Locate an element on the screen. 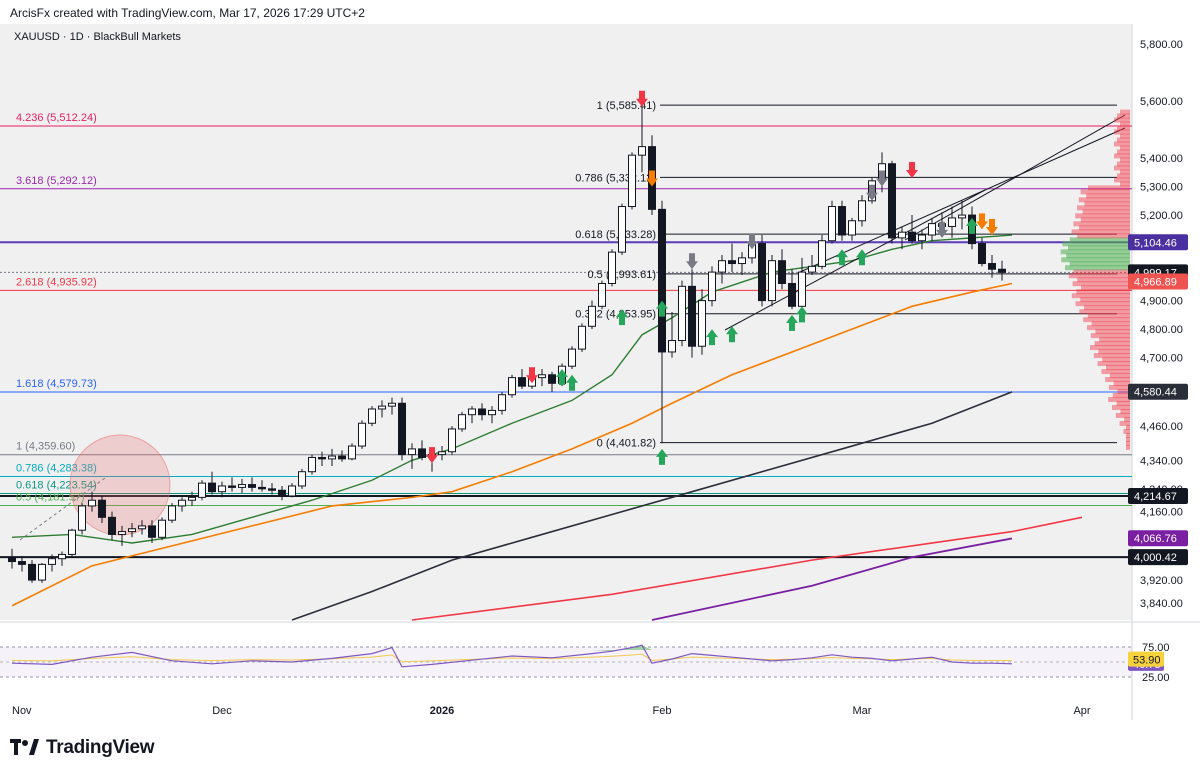 The height and width of the screenshot is (771, 1200). price-badge is located at coordinates (1158, 538).